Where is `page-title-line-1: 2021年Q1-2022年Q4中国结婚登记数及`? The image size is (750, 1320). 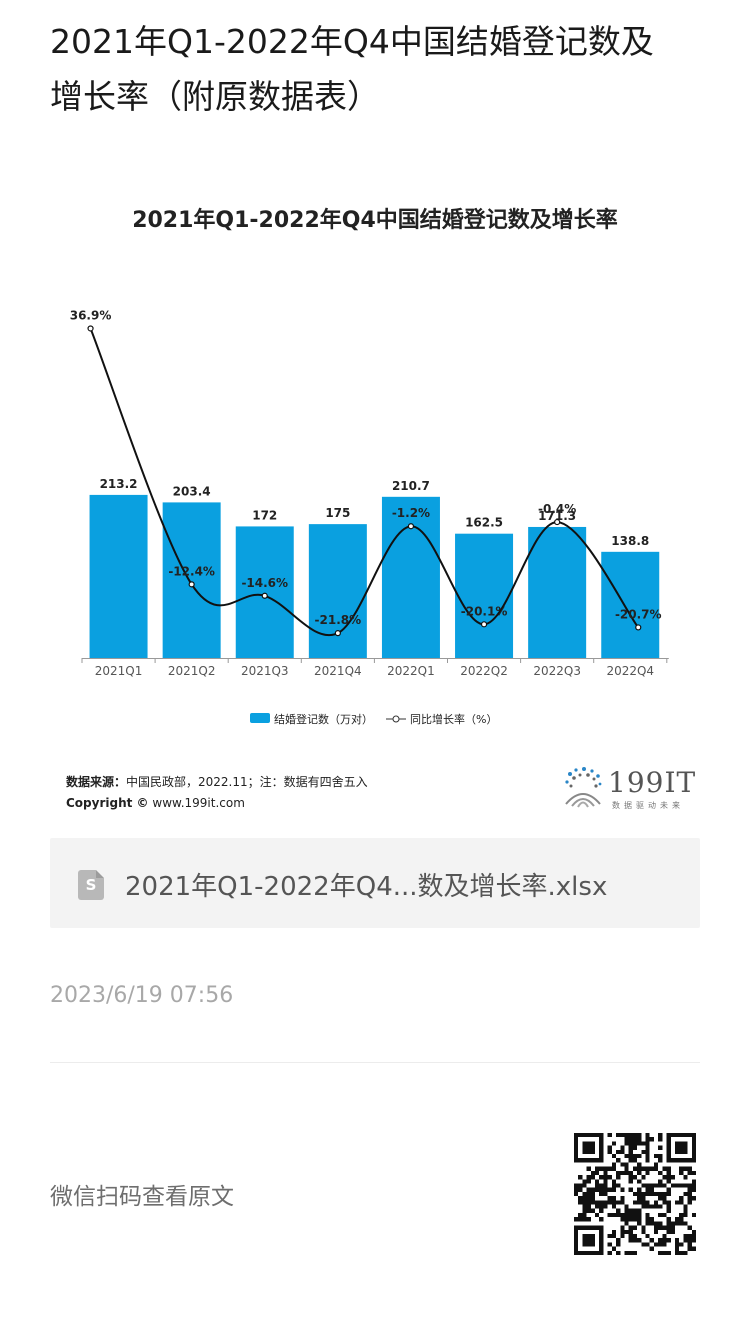
page-title-line-1: 2021年Q1-2022年Q4中国结婚登记数及 is located at coordinates (352, 41).